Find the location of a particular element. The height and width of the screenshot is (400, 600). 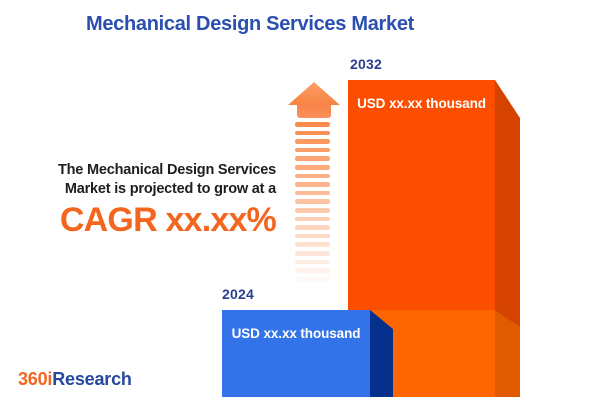

bar-2032-value-label: USD xx.xx thousand is located at coordinates (421, 103).